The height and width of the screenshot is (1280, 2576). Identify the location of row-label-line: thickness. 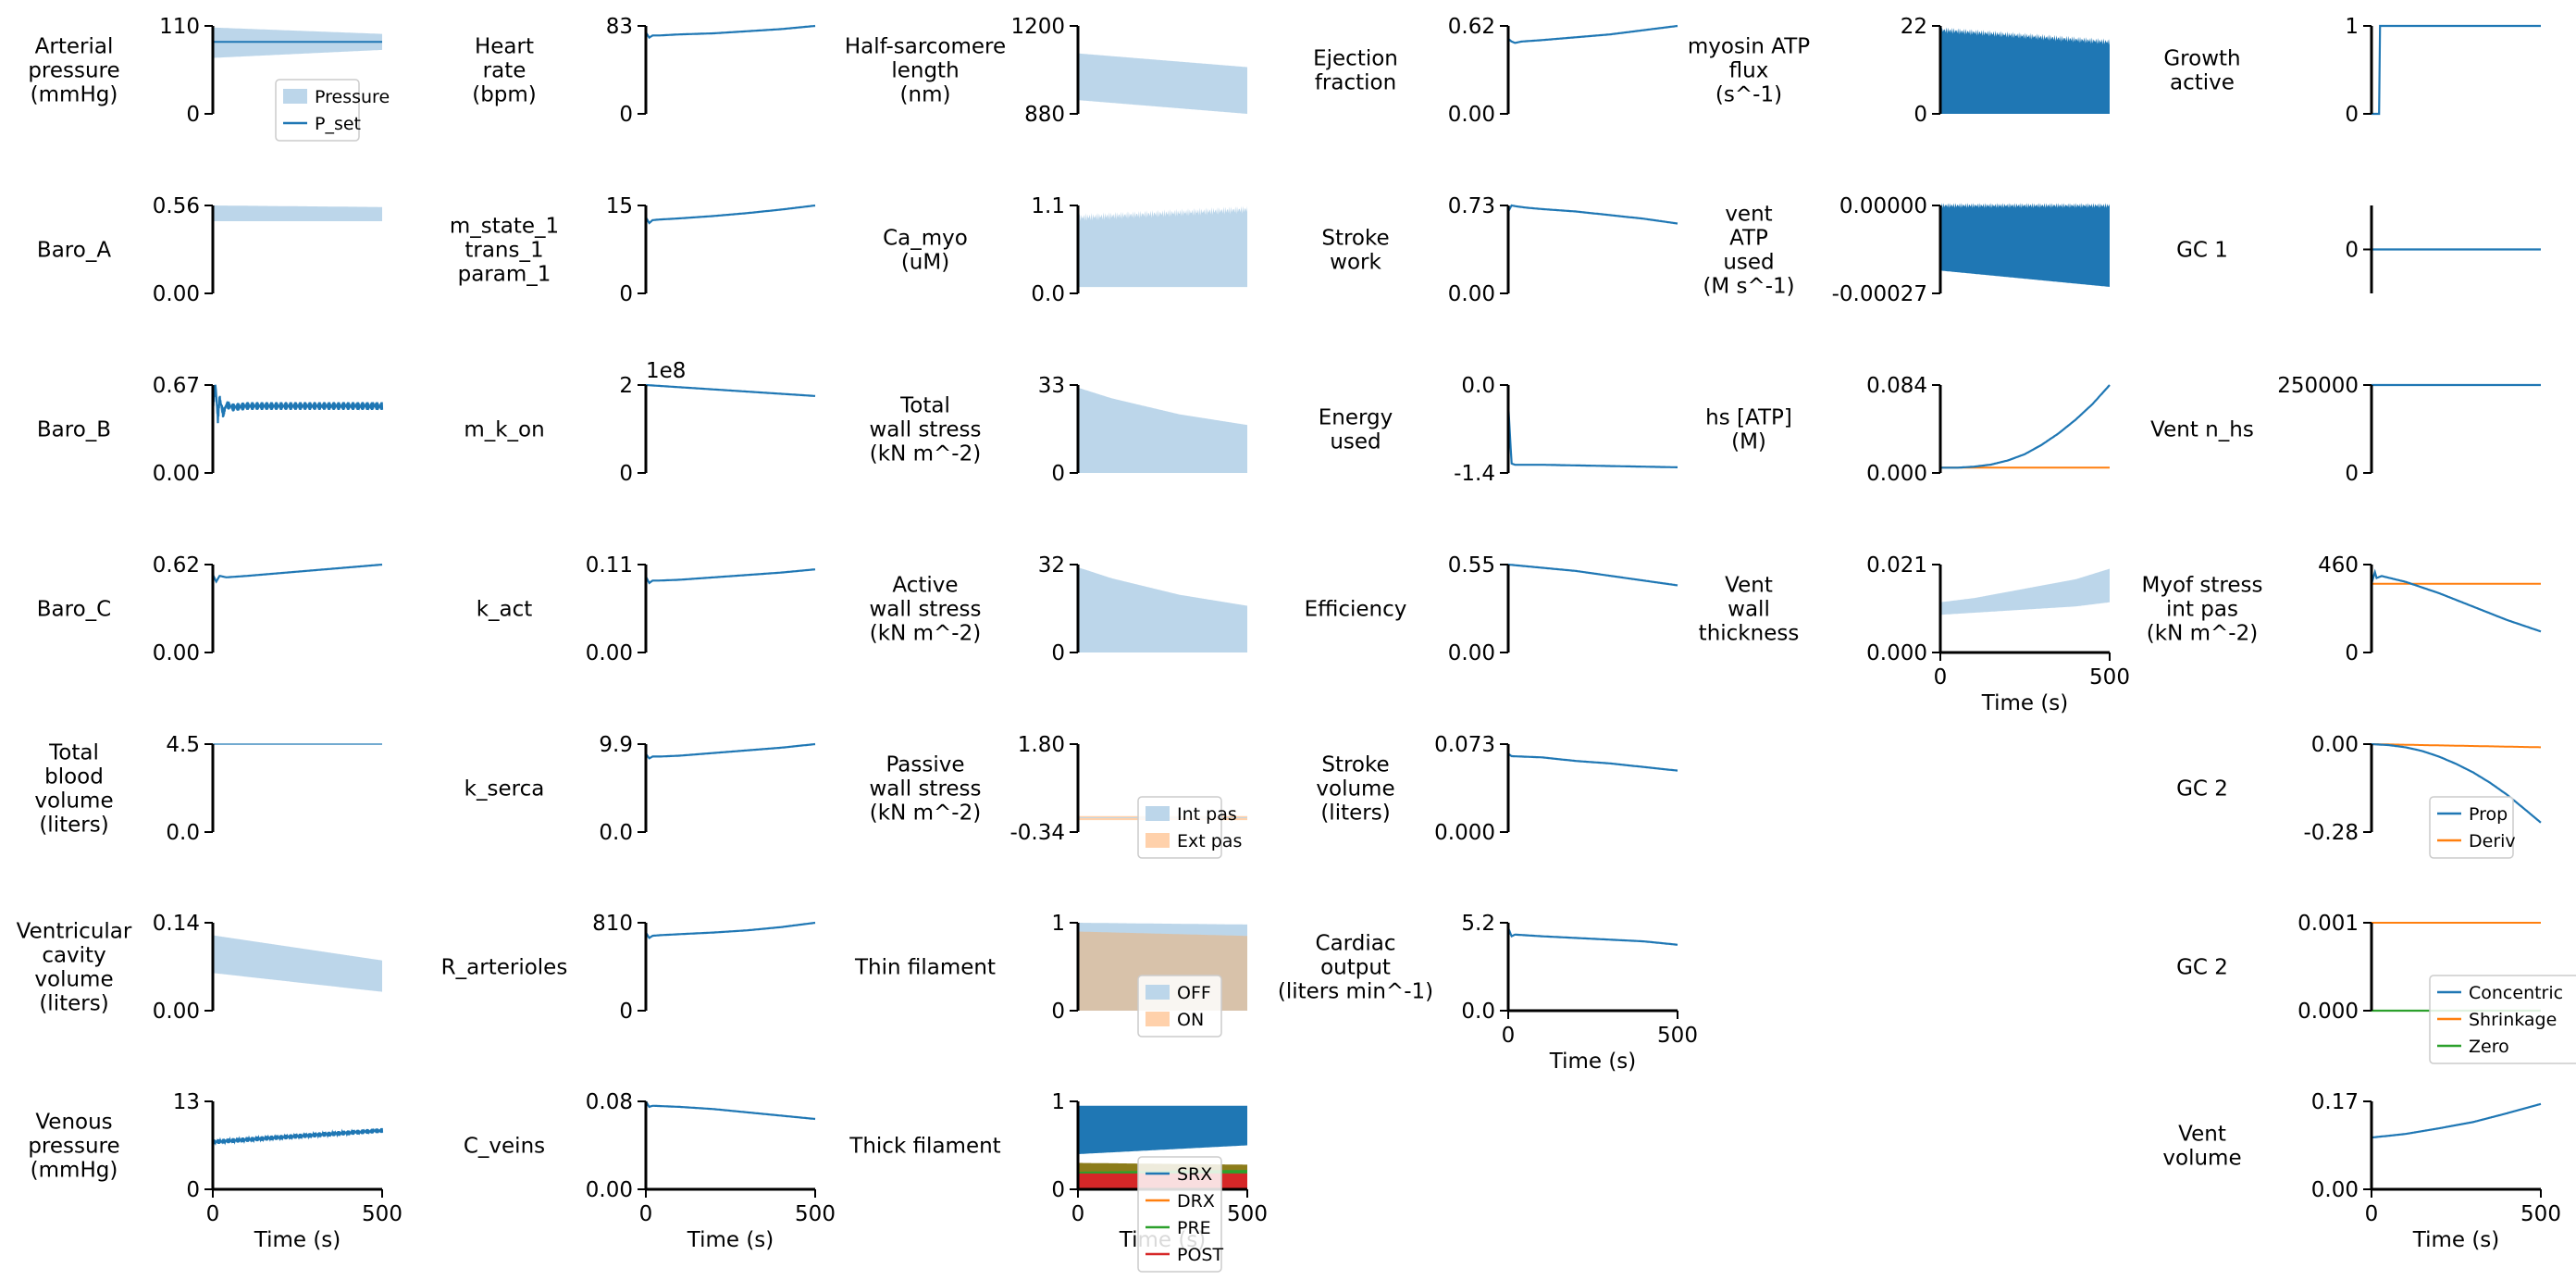
(1749, 634).